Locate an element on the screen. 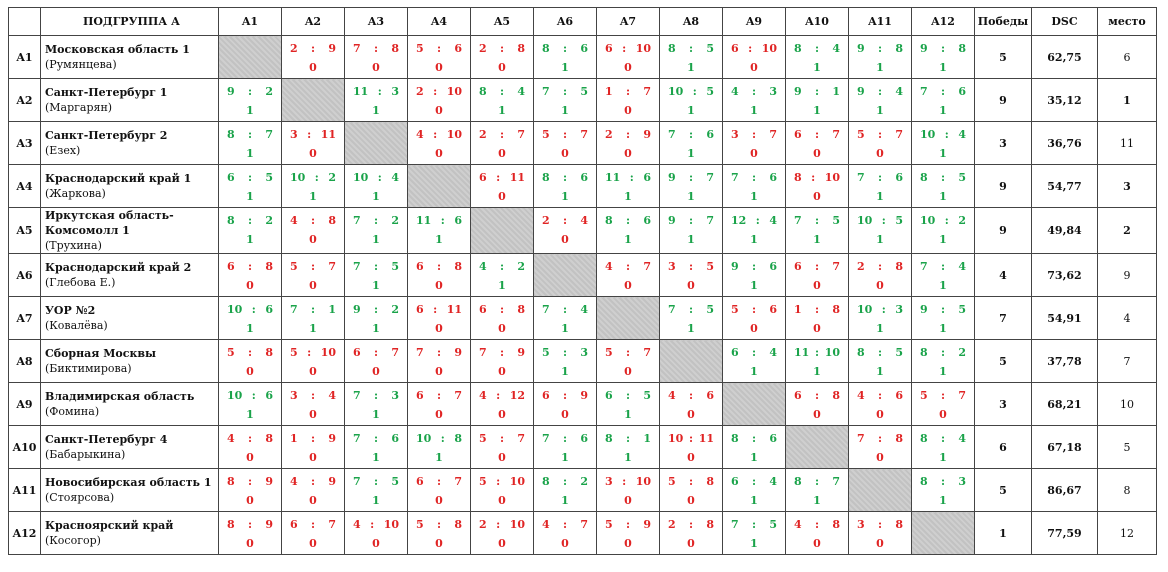  score-cell: 12:4 1 is located at coordinates (754, 230).